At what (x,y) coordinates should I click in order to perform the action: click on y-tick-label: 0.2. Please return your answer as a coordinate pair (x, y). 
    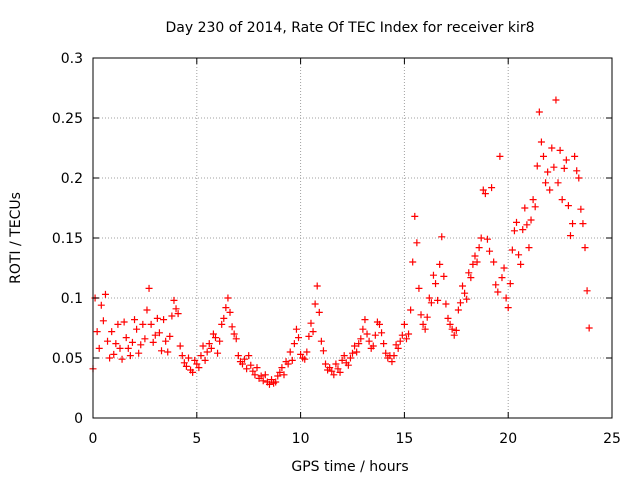
    Looking at the image, I should click on (72, 179).